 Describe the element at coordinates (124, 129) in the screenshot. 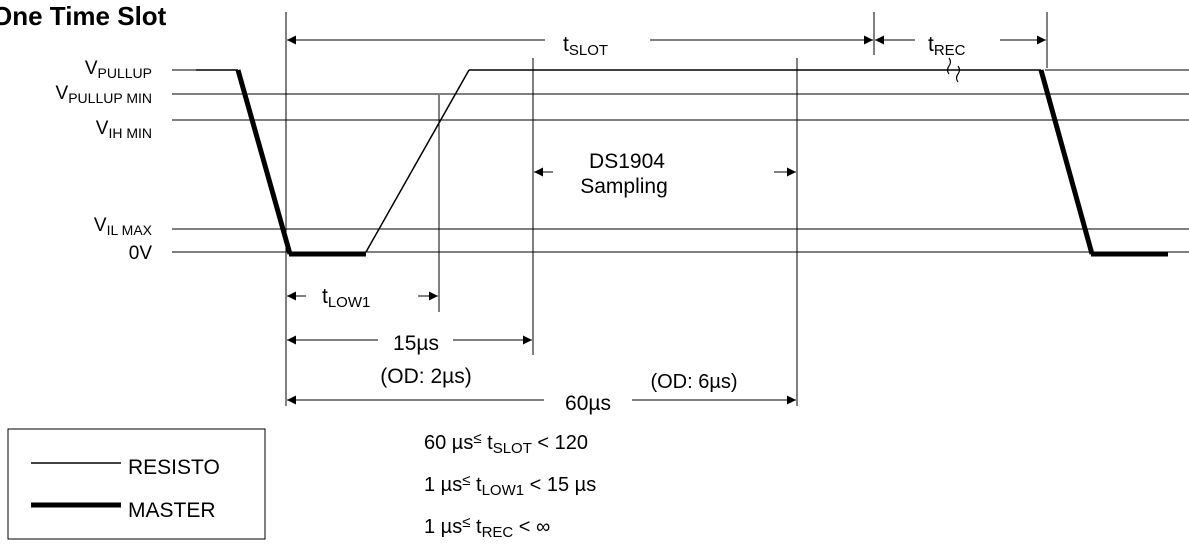

I see `level-label-v-ih-min: VIH MIN` at that location.